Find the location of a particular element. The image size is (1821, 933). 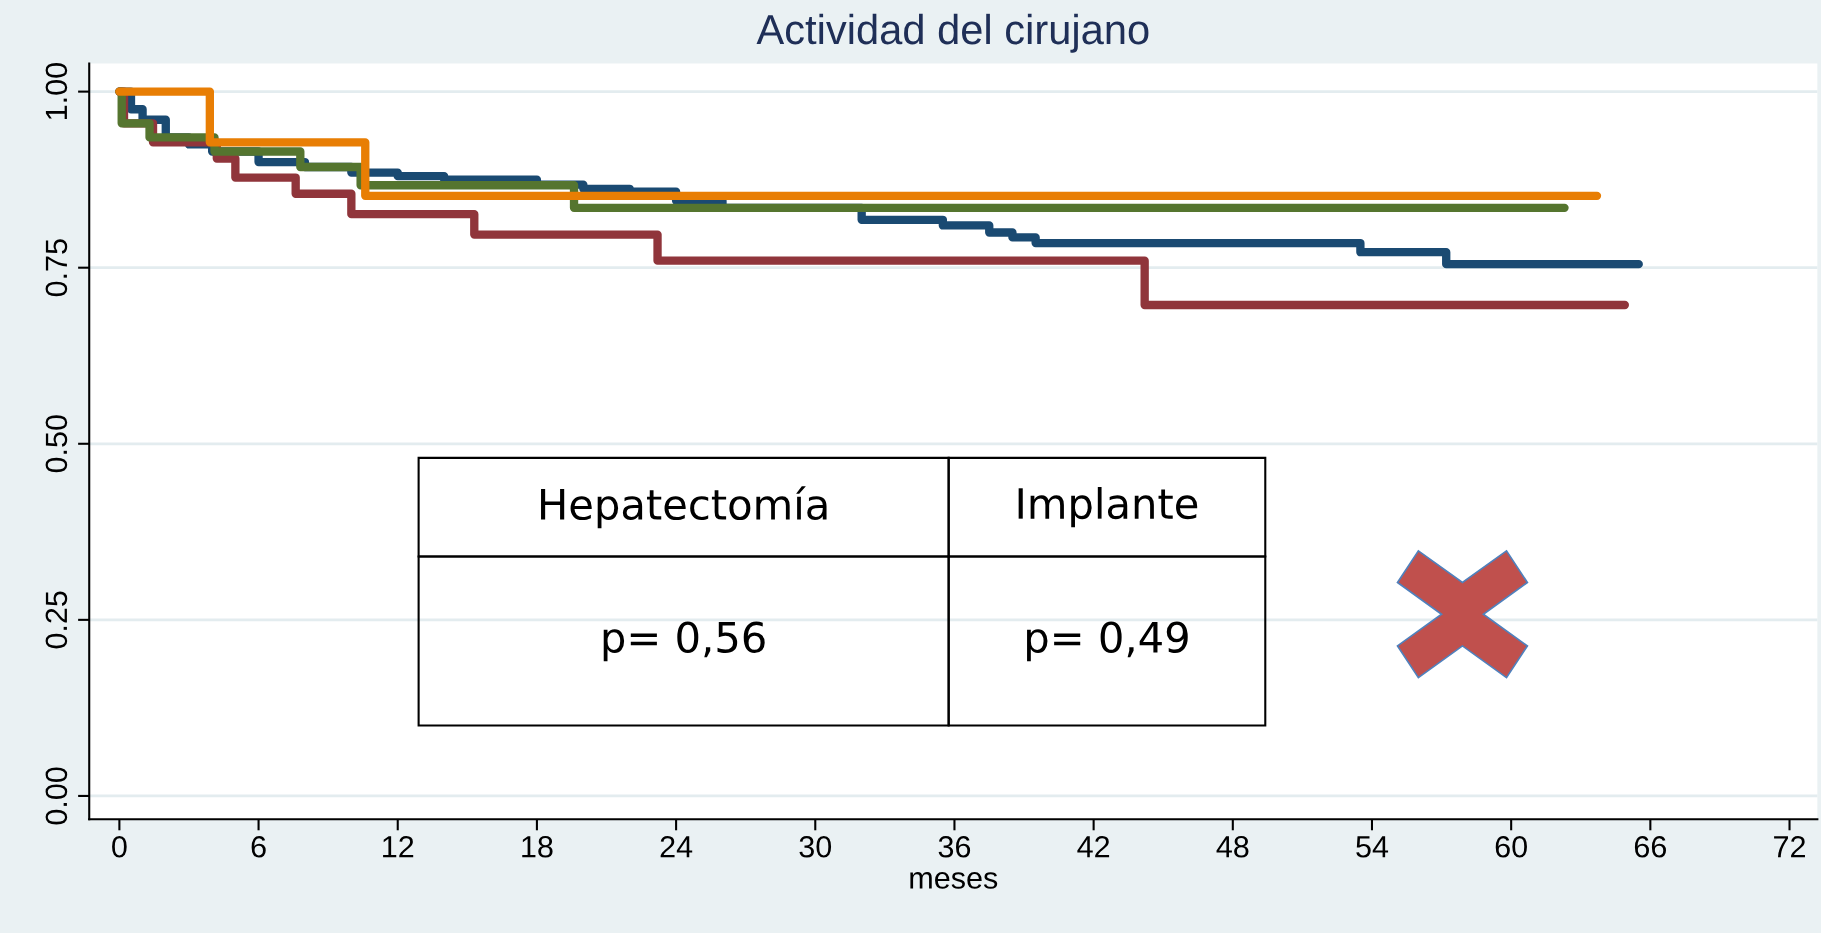

x-tick-label: 60 is located at coordinates (1511, 846).